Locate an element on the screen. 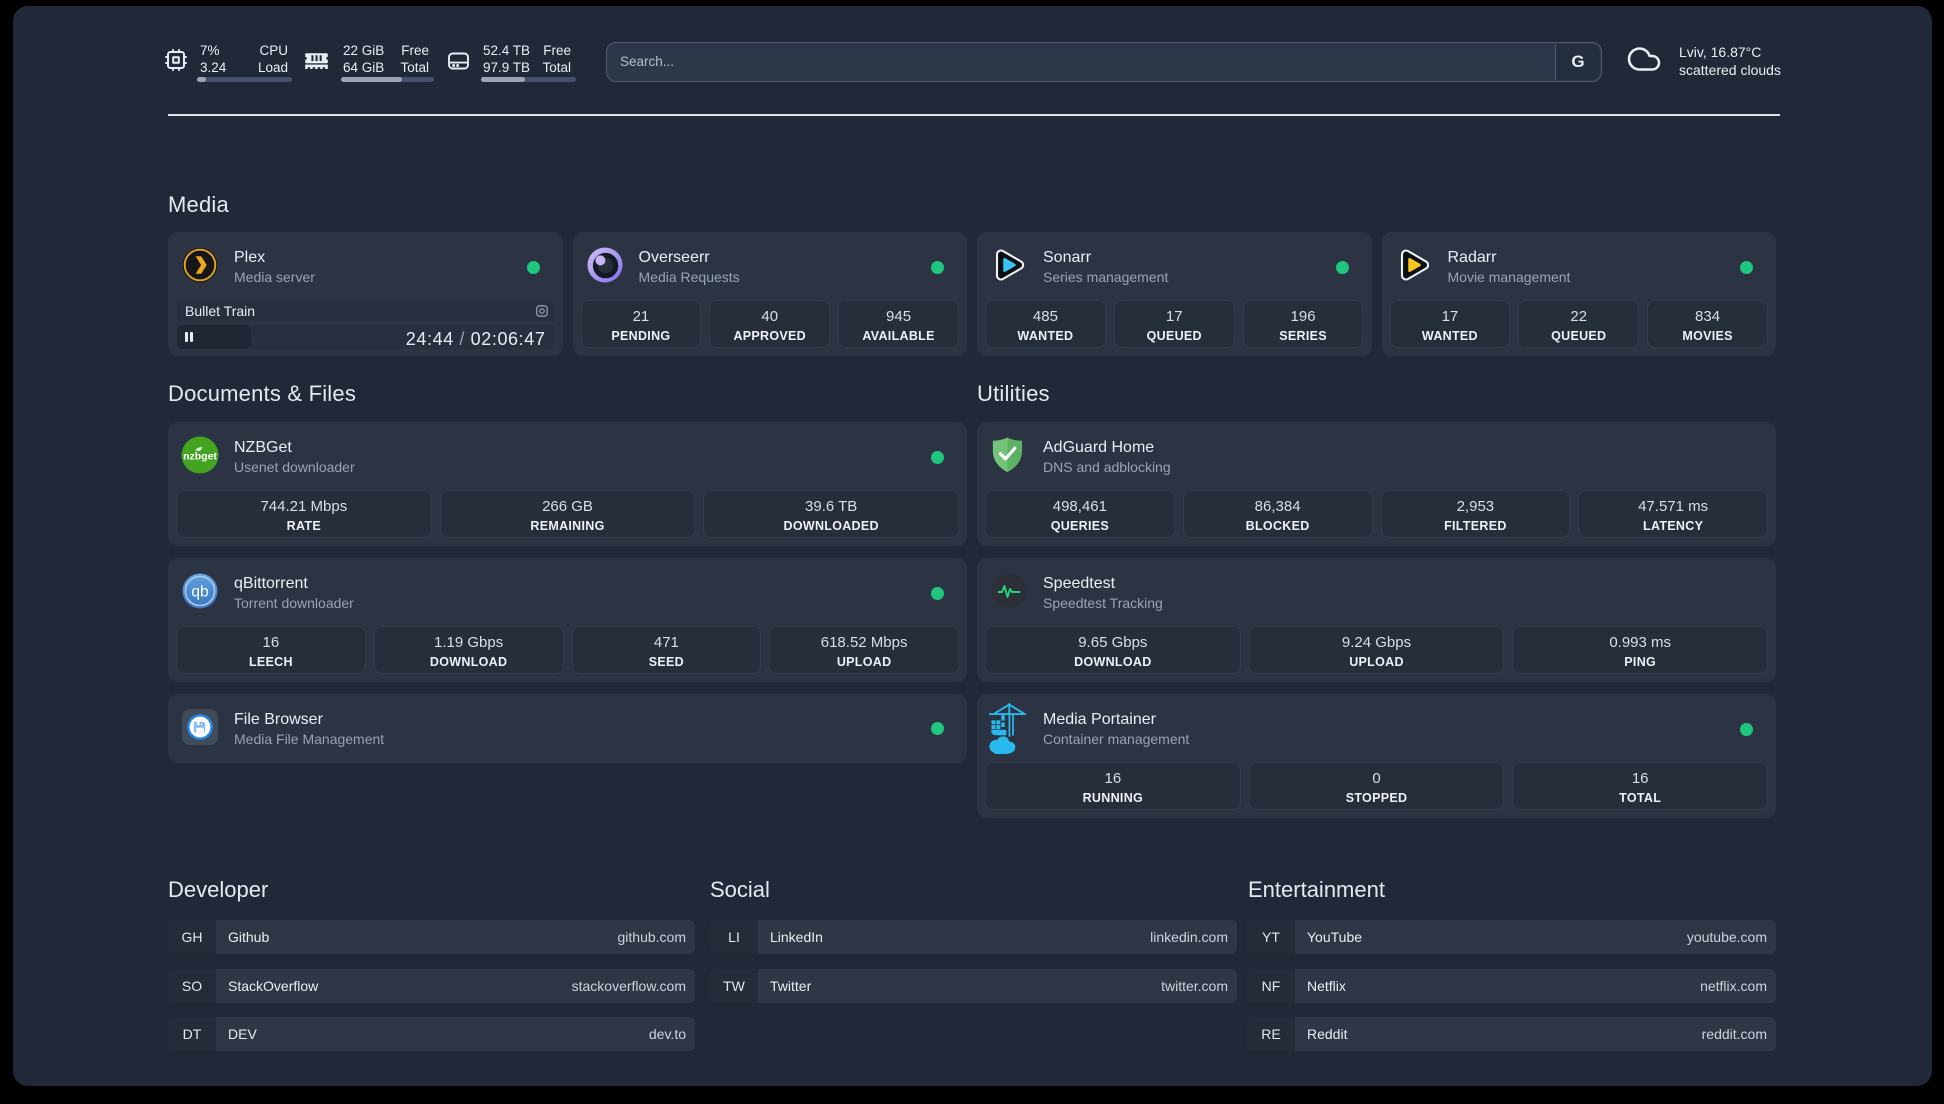 The height and width of the screenshot is (1104, 1944). svg-text: nzbget is located at coordinates (200, 457).